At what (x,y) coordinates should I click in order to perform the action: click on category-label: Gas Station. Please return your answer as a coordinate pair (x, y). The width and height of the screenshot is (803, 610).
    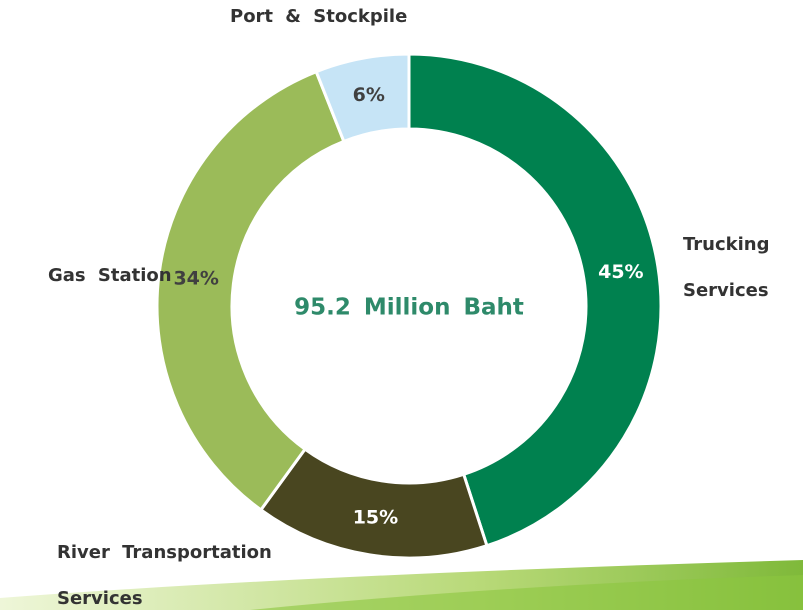
    Looking at the image, I should click on (110, 275).